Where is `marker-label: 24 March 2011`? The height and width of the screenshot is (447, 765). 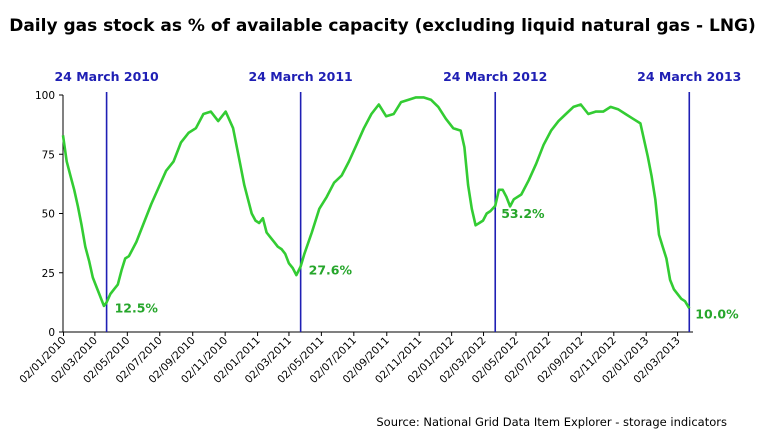 marker-label: 24 March 2011 is located at coordinates (301, 76).